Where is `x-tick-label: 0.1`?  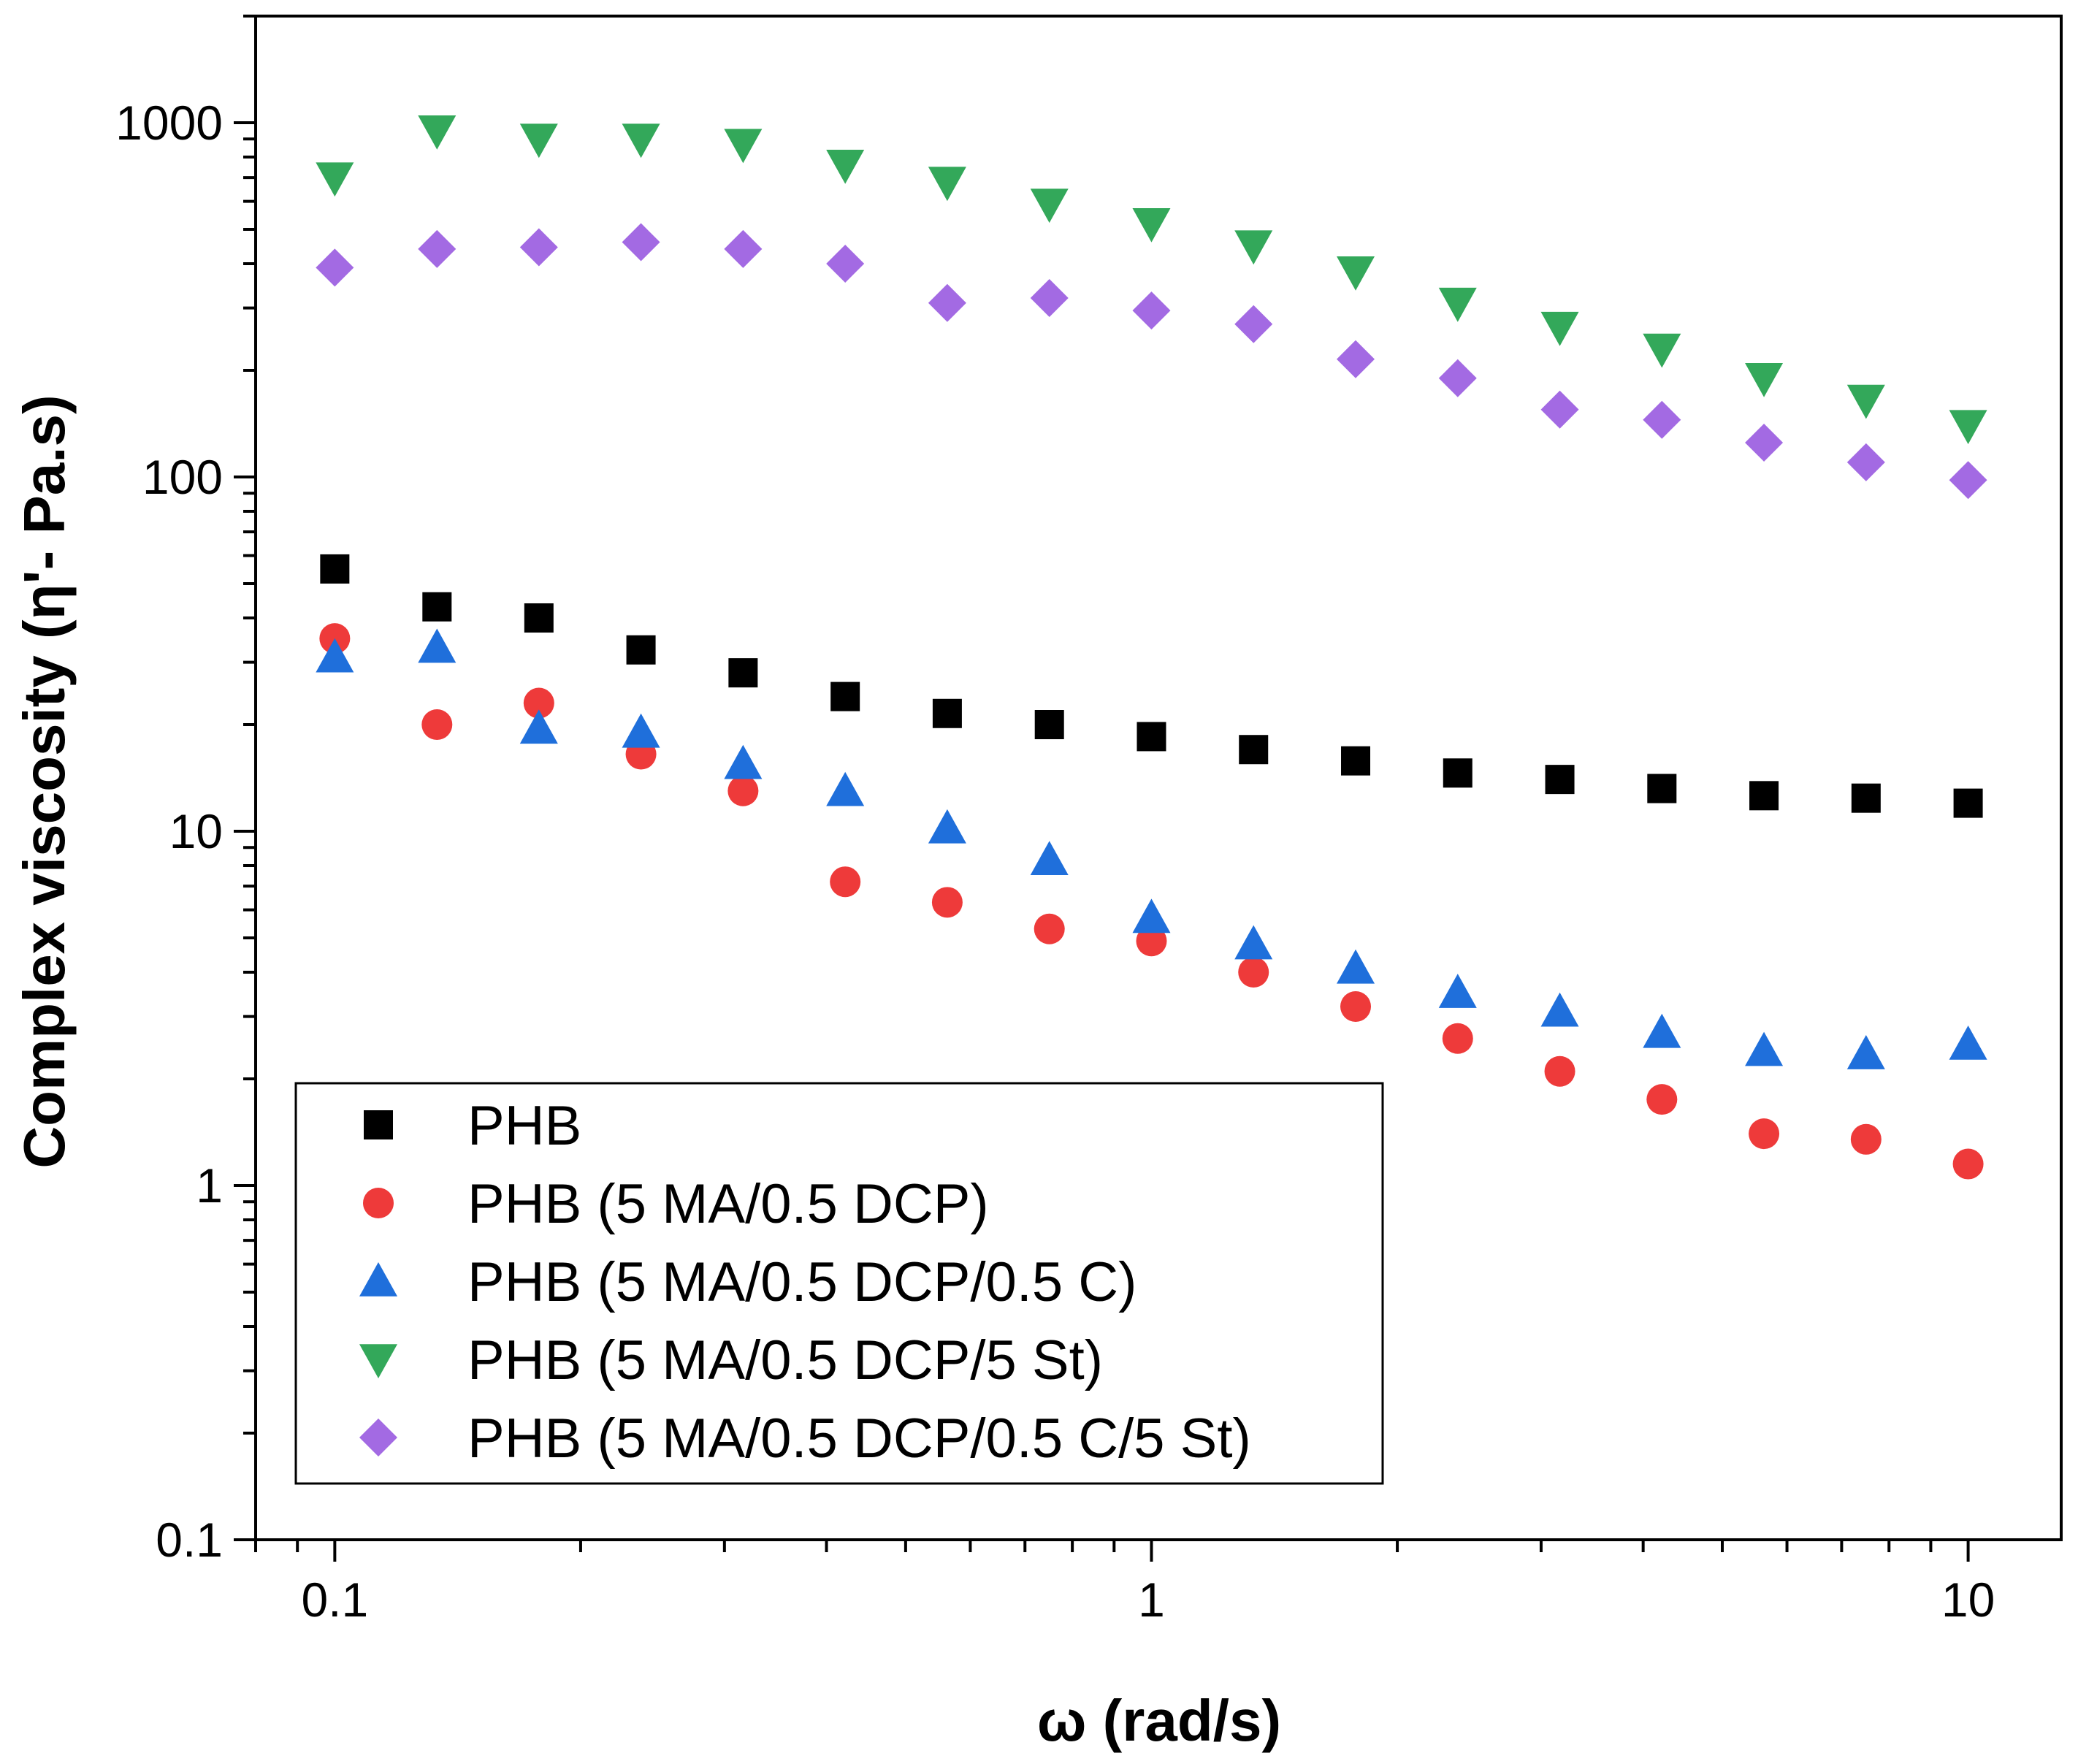 x-tick-label: 0.1 is located at coordinates (334, 1600).